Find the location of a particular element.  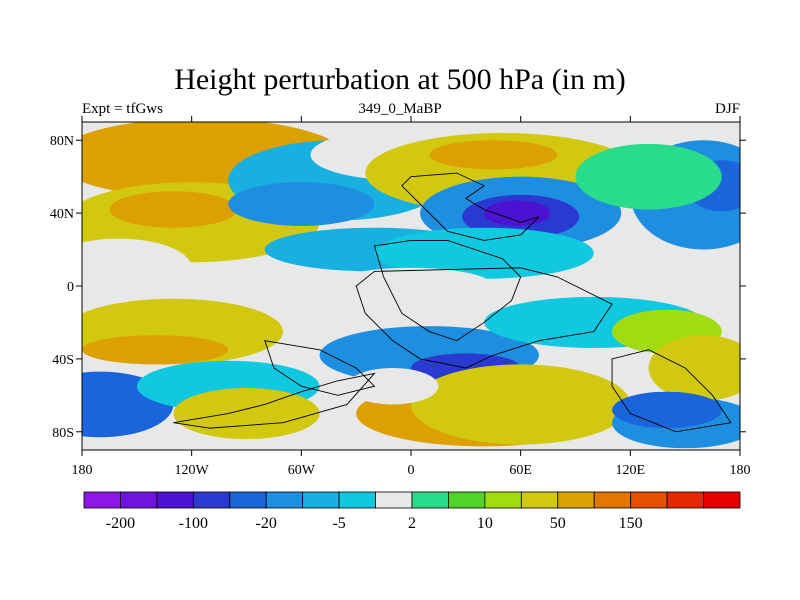

colorbar-label: -200 is located at coordinates (120, 523).